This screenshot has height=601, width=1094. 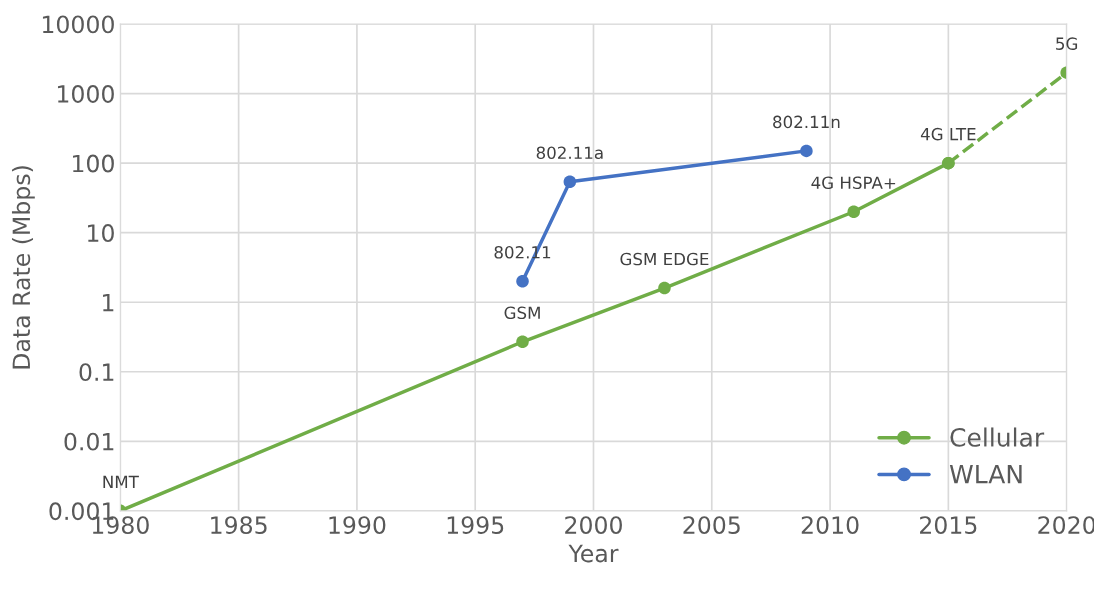 What do you see at coordinates (96, 372) in the screenshot?
I see `y-tick-label: 0.1` at bounding box center [96, 372].